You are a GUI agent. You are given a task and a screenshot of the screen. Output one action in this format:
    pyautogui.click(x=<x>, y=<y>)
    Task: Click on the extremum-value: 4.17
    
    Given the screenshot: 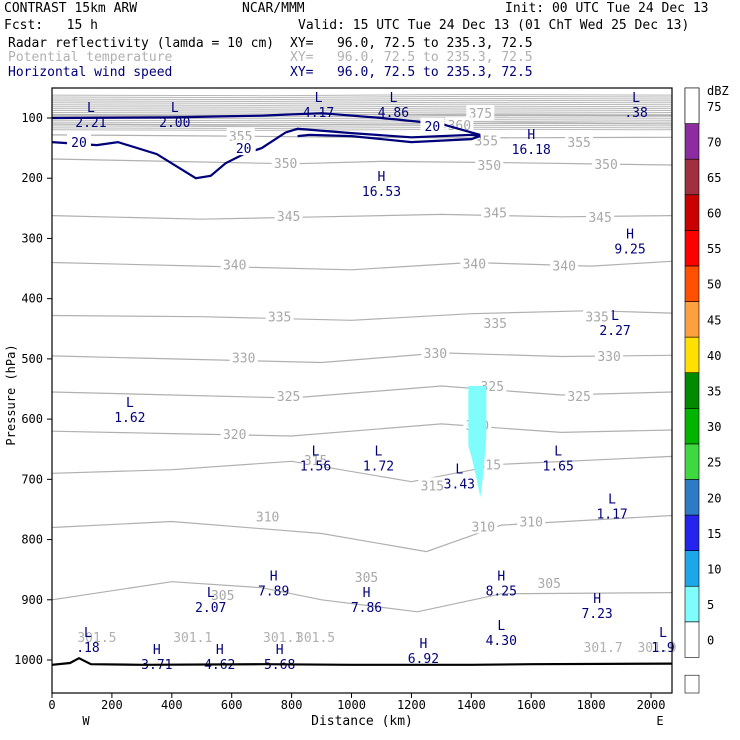 What is the action you would take?
    pyautogui.click(x=318, y=113)
    